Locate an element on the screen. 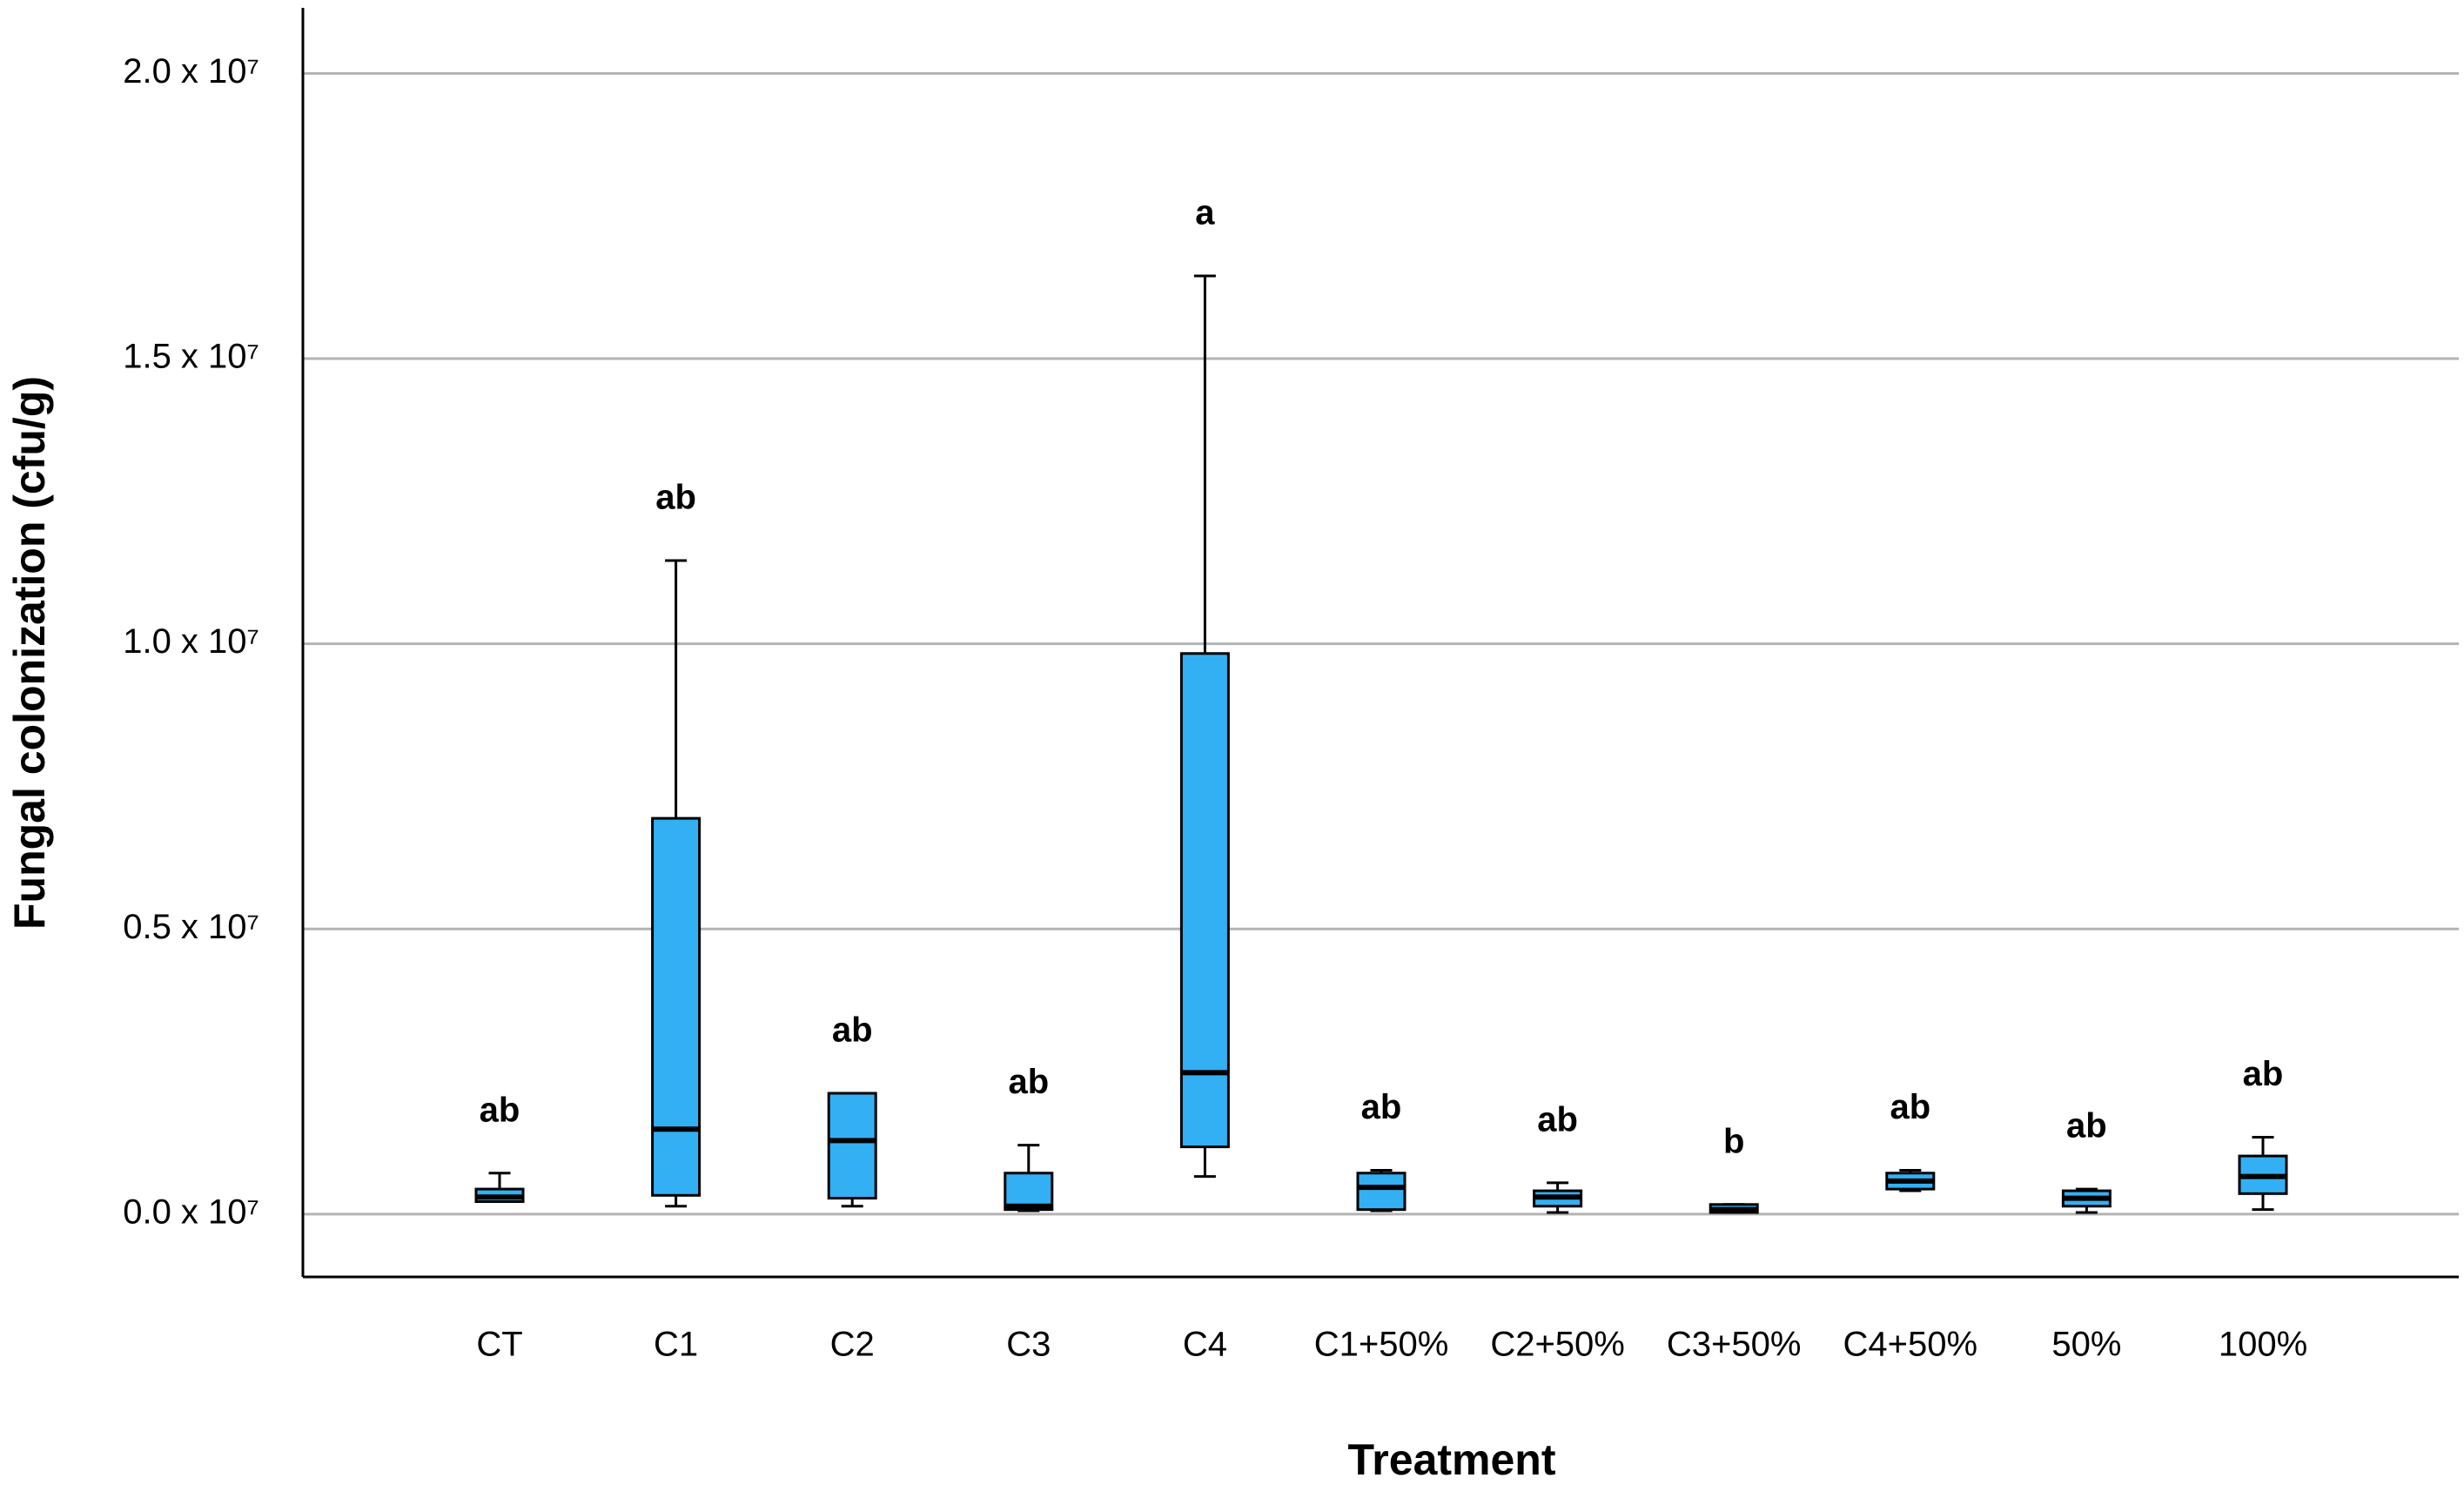 The height and width of the screenshot is (1498, 2464). x-tick-label: CT is located at coordinates (499, 1345).